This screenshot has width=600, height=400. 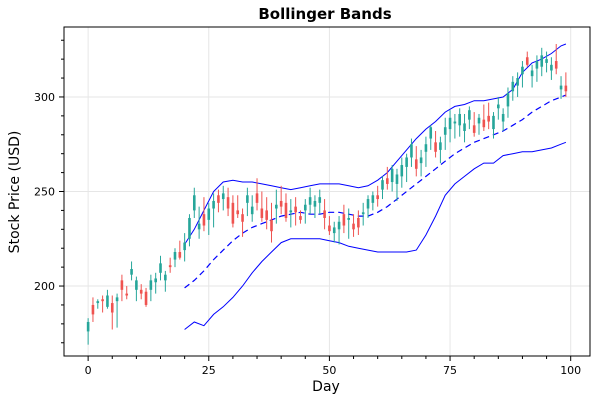 What do you see at coordinates (324, 14) in the screenshot?
I see `chart-title: Bollinger Bands` at bounding box center [324, 14].